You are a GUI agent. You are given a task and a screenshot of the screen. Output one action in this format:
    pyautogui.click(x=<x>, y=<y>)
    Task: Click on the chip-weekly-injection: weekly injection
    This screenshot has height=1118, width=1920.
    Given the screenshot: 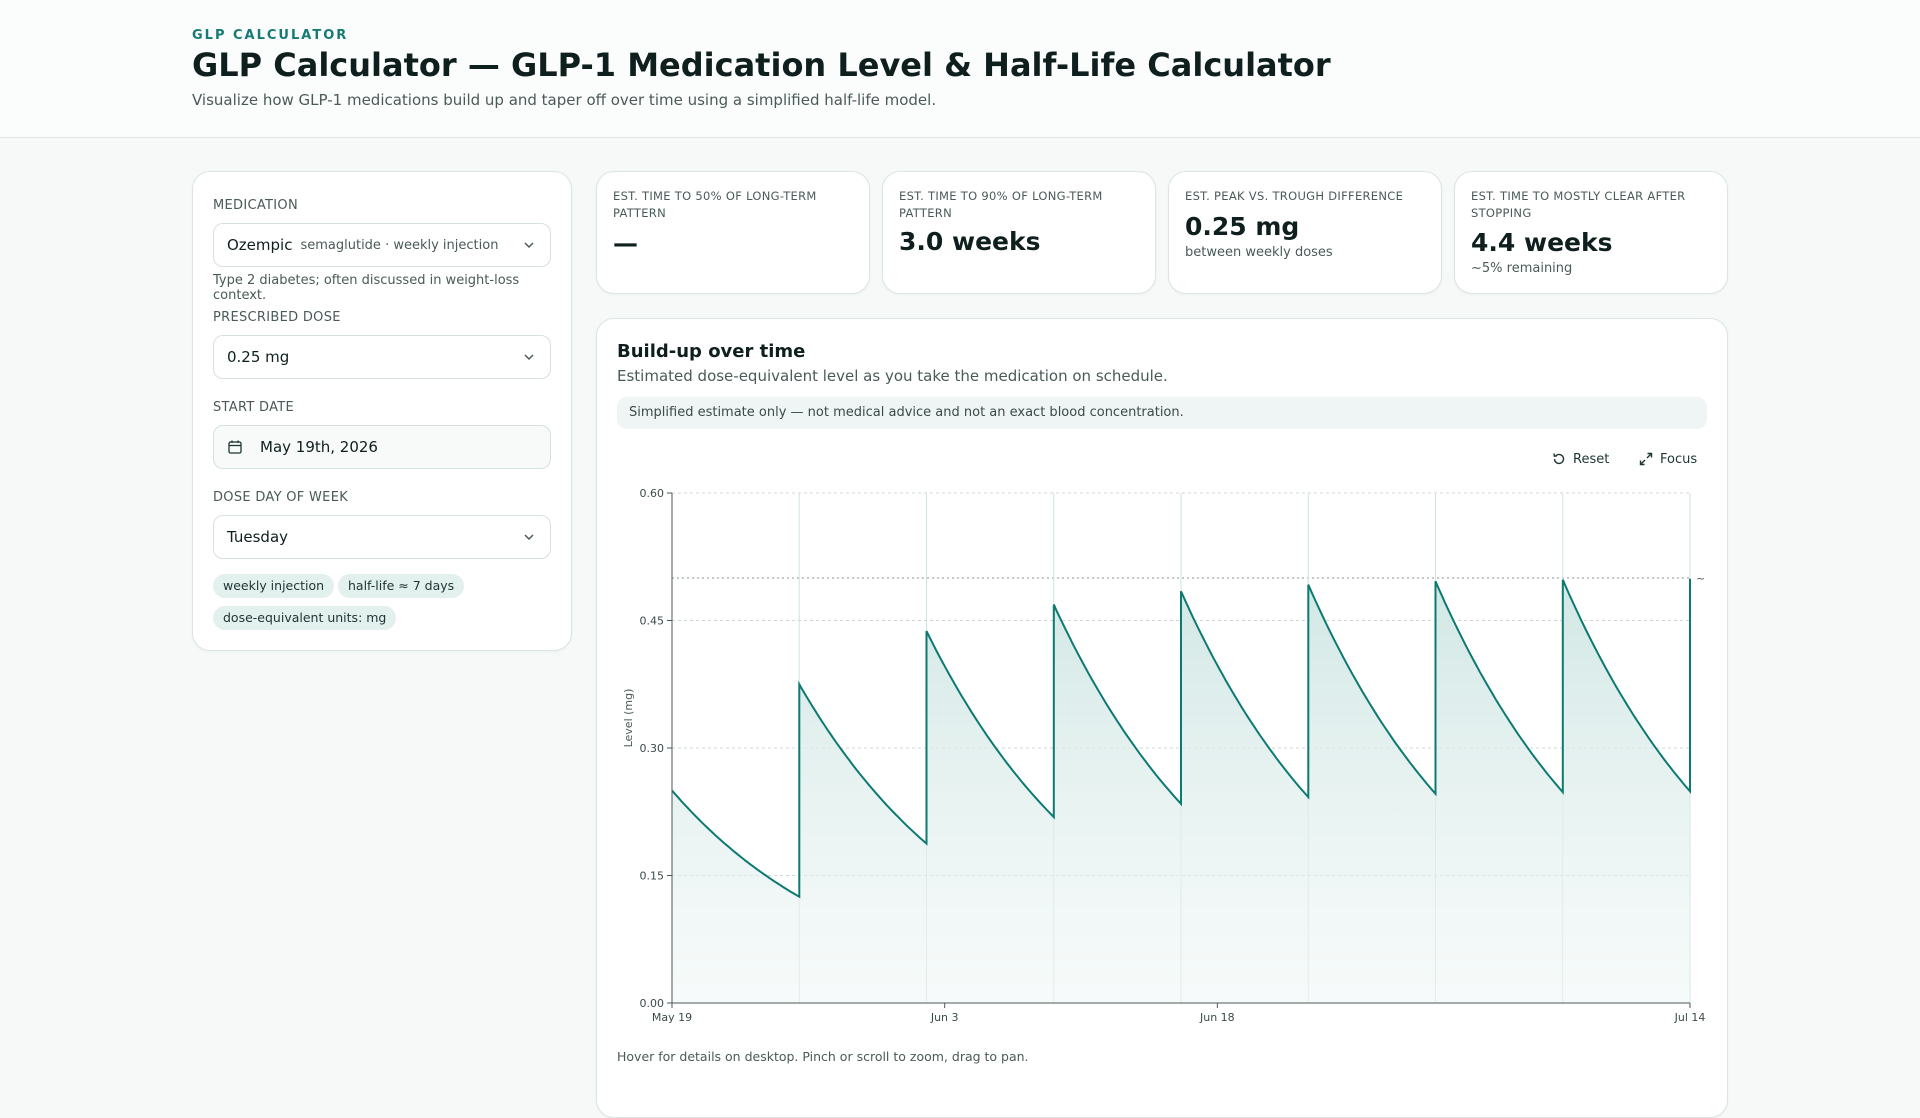 What is the action you would take?
    pyautogui.click(x=274, y=586)
    